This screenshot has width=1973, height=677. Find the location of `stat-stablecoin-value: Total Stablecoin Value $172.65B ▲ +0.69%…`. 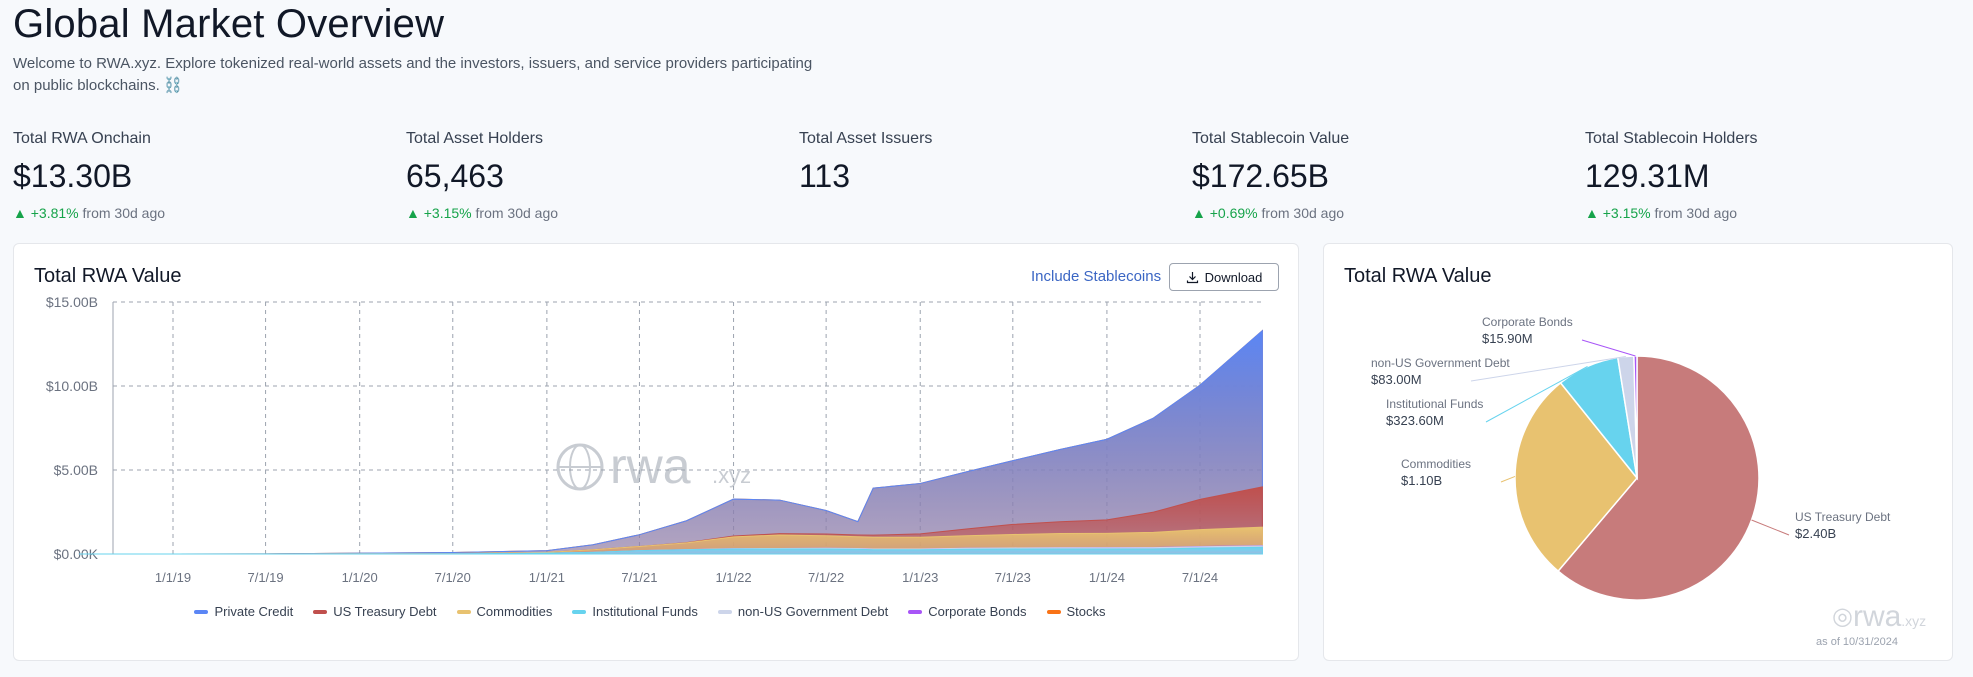

stat-stablecoin-value: Total Stablecoin Value $172.65B ▲ +0.69%… is located at coordinates (1372, 175).